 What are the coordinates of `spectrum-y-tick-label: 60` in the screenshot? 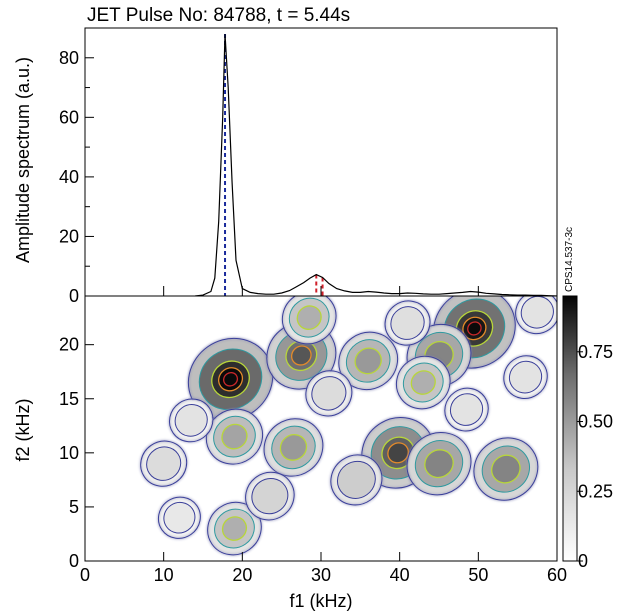 It's located at (69, 117).